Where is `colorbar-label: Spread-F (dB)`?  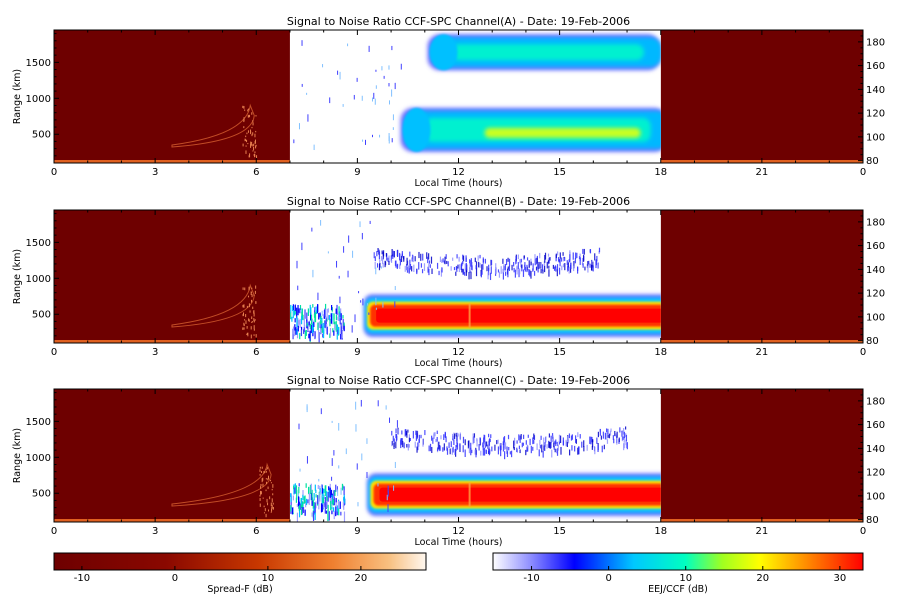
colorbar-label: Spread-F (dB) is located at coordinates (239, 589).